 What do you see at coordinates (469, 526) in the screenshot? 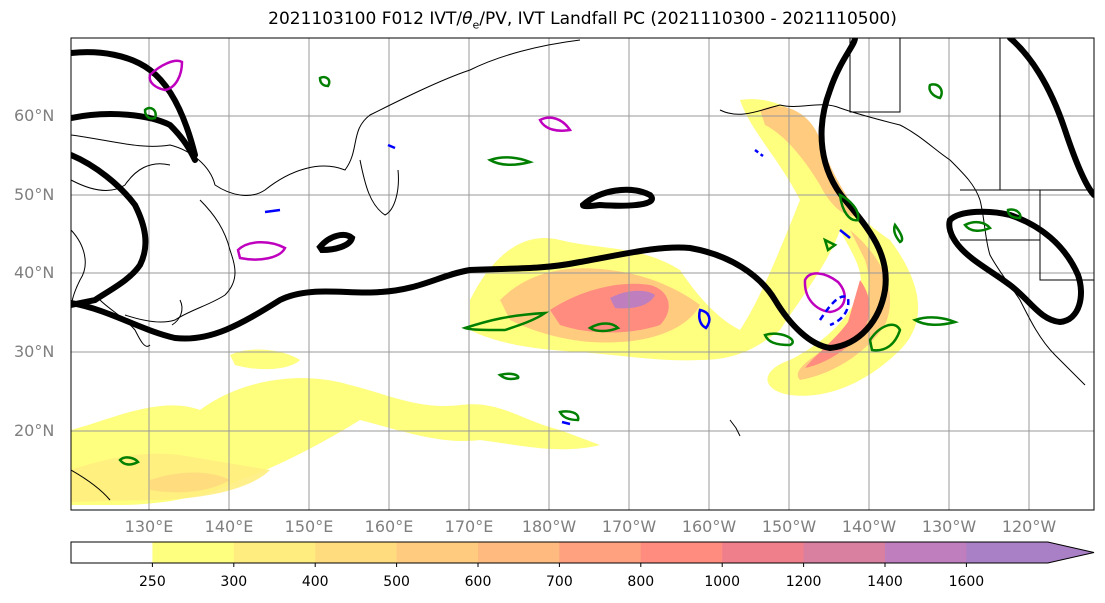
I see `lon-label-170e: 170°E` at bounding box center [469, 526].